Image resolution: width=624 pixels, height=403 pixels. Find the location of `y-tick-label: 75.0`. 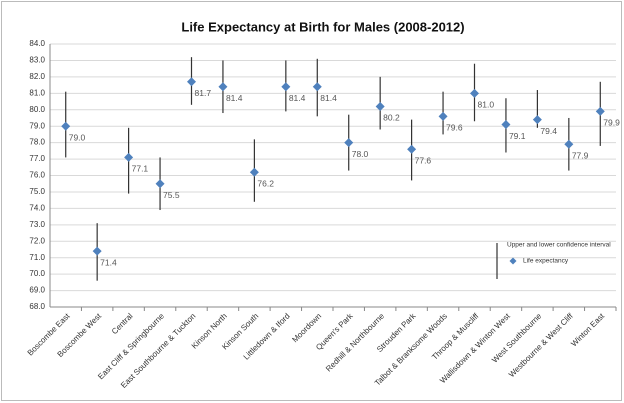

y-tick-label: 75.0 is located at coordinates (37, 191).